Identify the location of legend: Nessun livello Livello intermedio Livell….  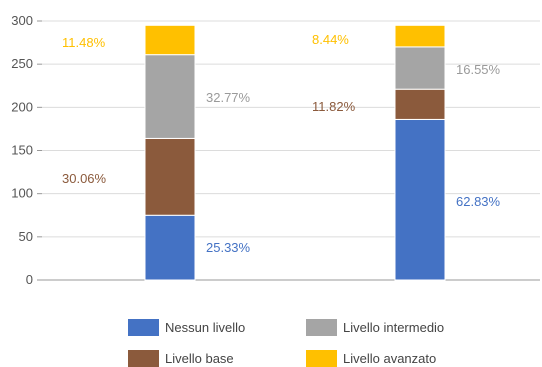
(293, 342).